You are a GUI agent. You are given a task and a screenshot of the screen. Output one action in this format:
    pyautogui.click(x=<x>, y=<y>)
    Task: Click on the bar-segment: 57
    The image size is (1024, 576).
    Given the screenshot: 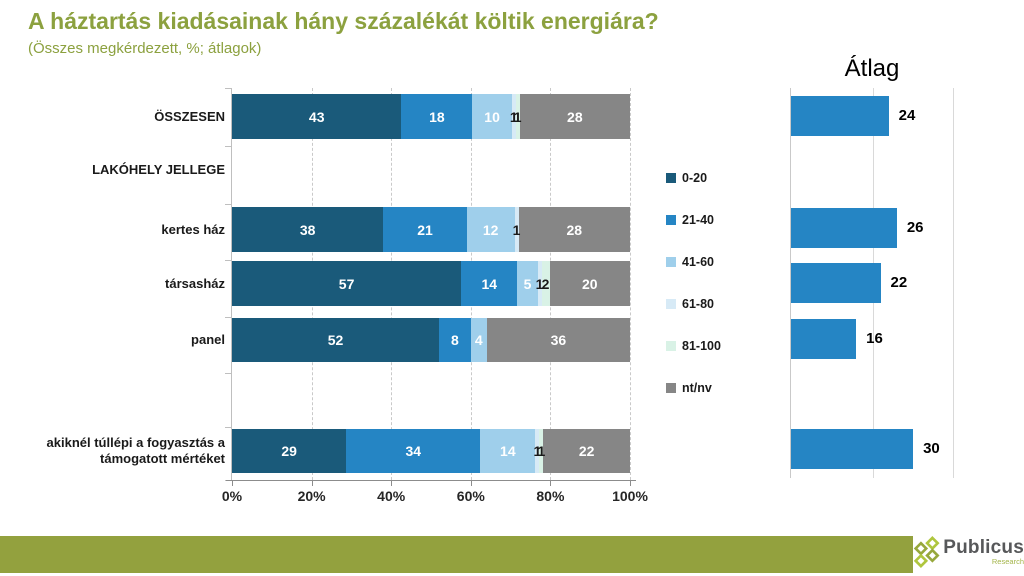 What is the action you would take?
    pyautogui.click(x=347, y=283)
    